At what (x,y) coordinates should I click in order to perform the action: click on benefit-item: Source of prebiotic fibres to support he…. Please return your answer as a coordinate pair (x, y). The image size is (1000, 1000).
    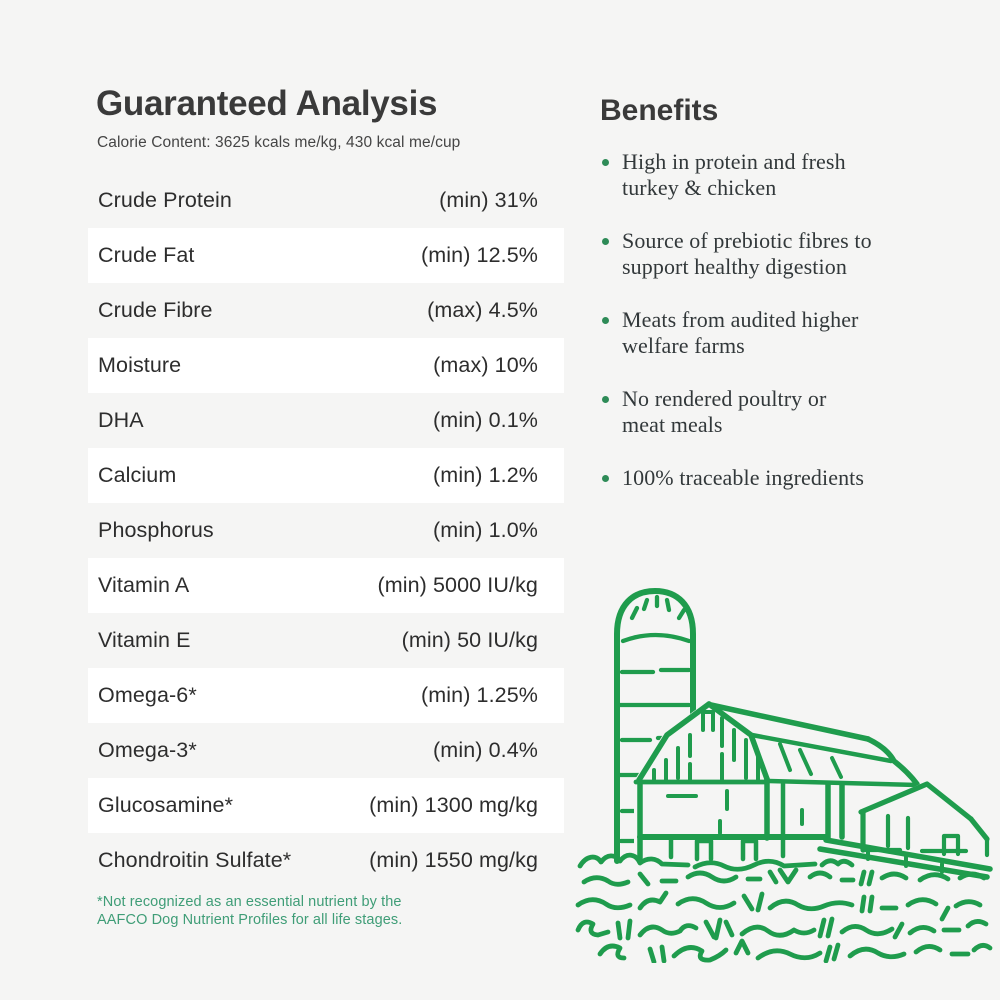
    Looking at the image, I should click on (772, 254).